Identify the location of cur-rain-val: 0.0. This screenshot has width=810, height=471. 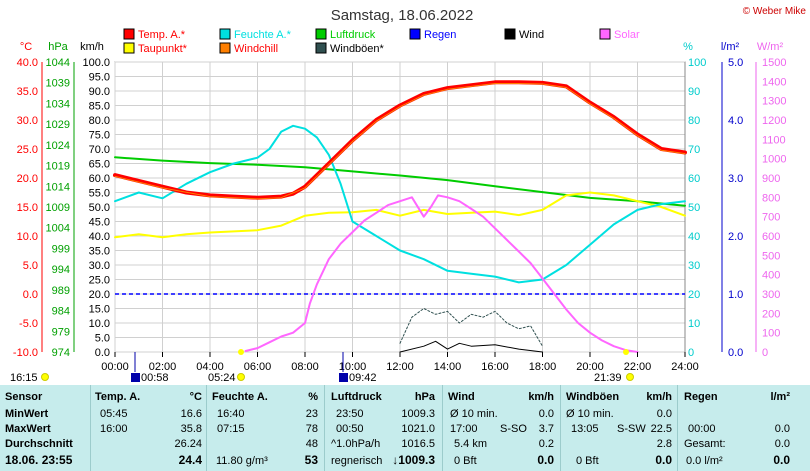
(781, 460).